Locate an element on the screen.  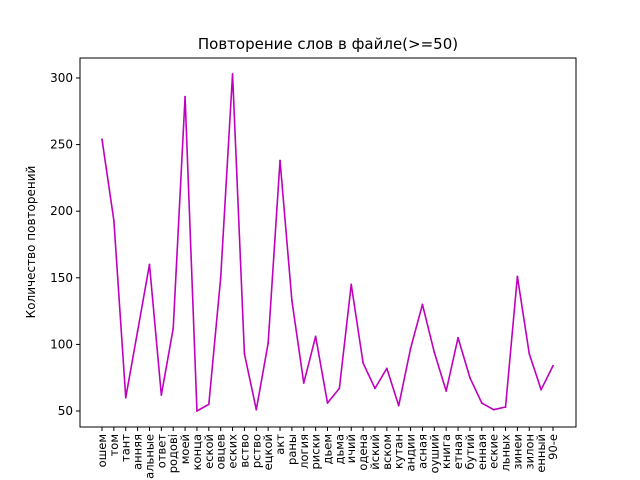
x-tick-label: енный is located at coordinates (541, 453).